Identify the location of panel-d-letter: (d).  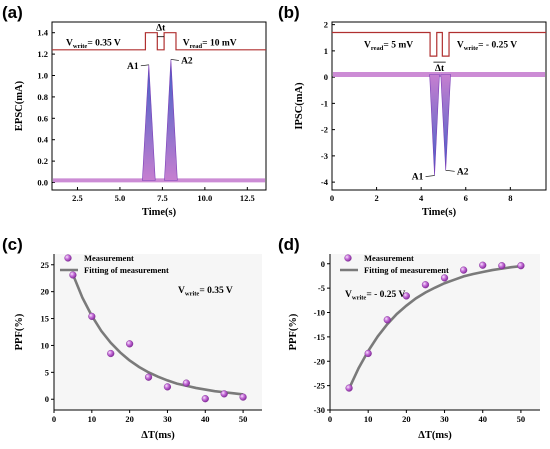
(289, 244).